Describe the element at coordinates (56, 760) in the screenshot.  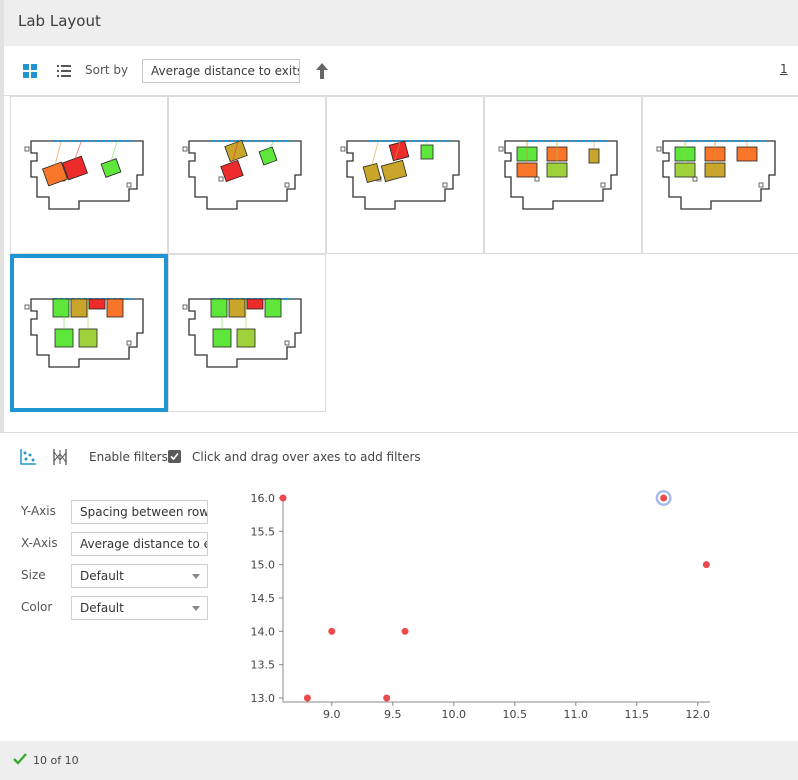
I see `status-count: 10 of 10` at that location.